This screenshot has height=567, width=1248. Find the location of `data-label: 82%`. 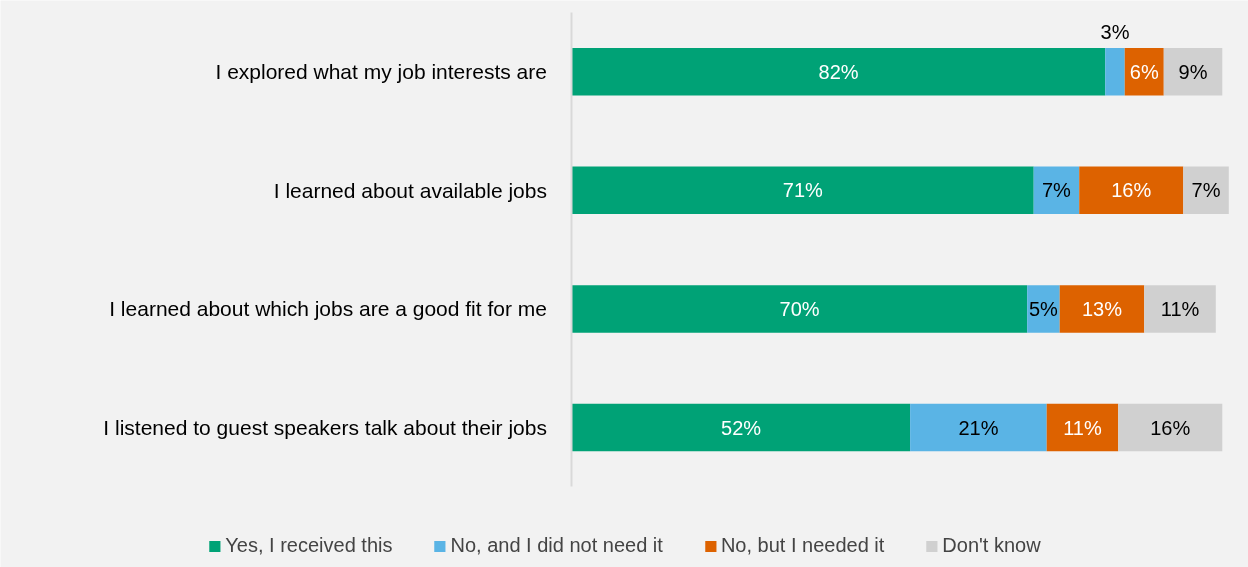

data-label: 82% is located at coordinates (838, 71).